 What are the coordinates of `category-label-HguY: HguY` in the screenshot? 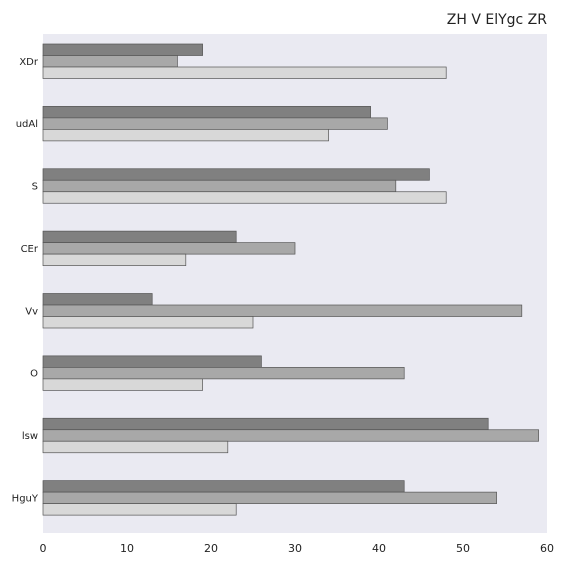 It's located at (25, 498).